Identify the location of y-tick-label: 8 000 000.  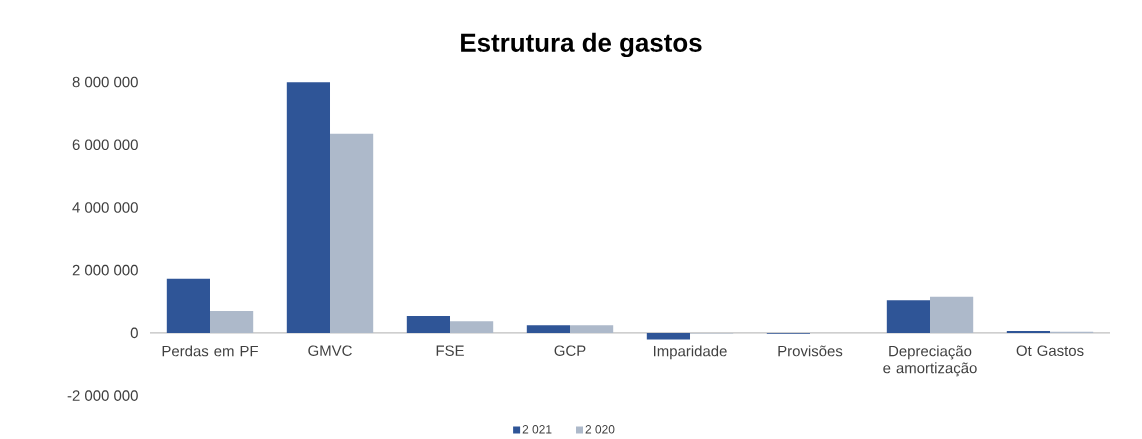
(105, 82).